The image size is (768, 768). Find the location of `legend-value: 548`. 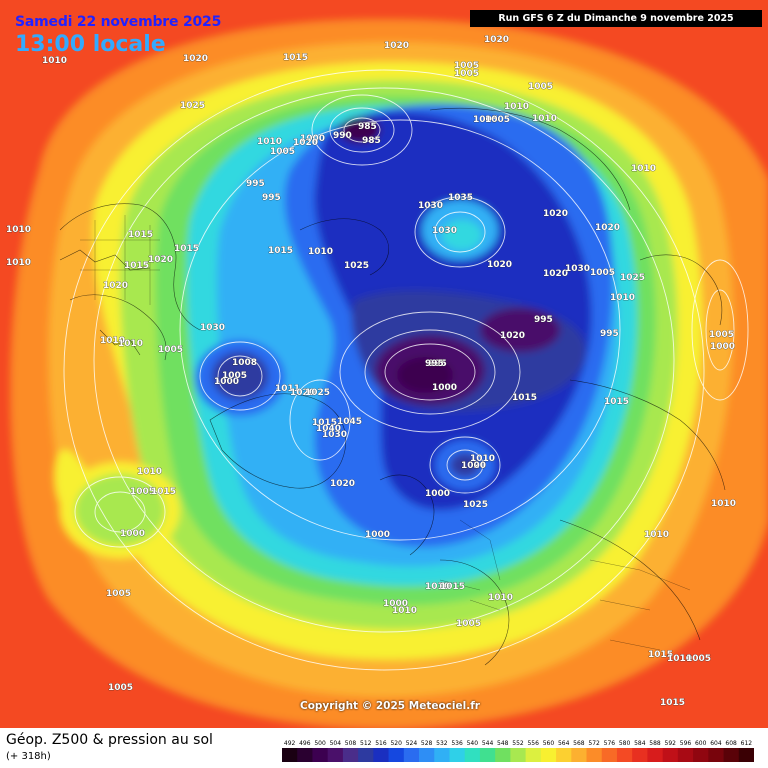

legend-value: 548 is located at coordinates (503, 743).